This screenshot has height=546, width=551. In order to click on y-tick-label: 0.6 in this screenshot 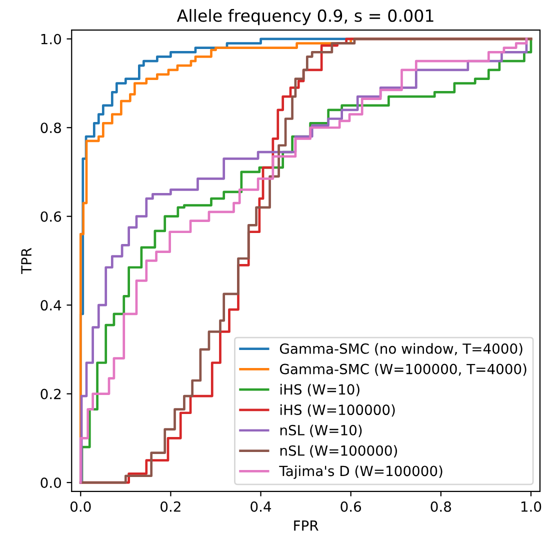, I will do `click(51, 216)`.